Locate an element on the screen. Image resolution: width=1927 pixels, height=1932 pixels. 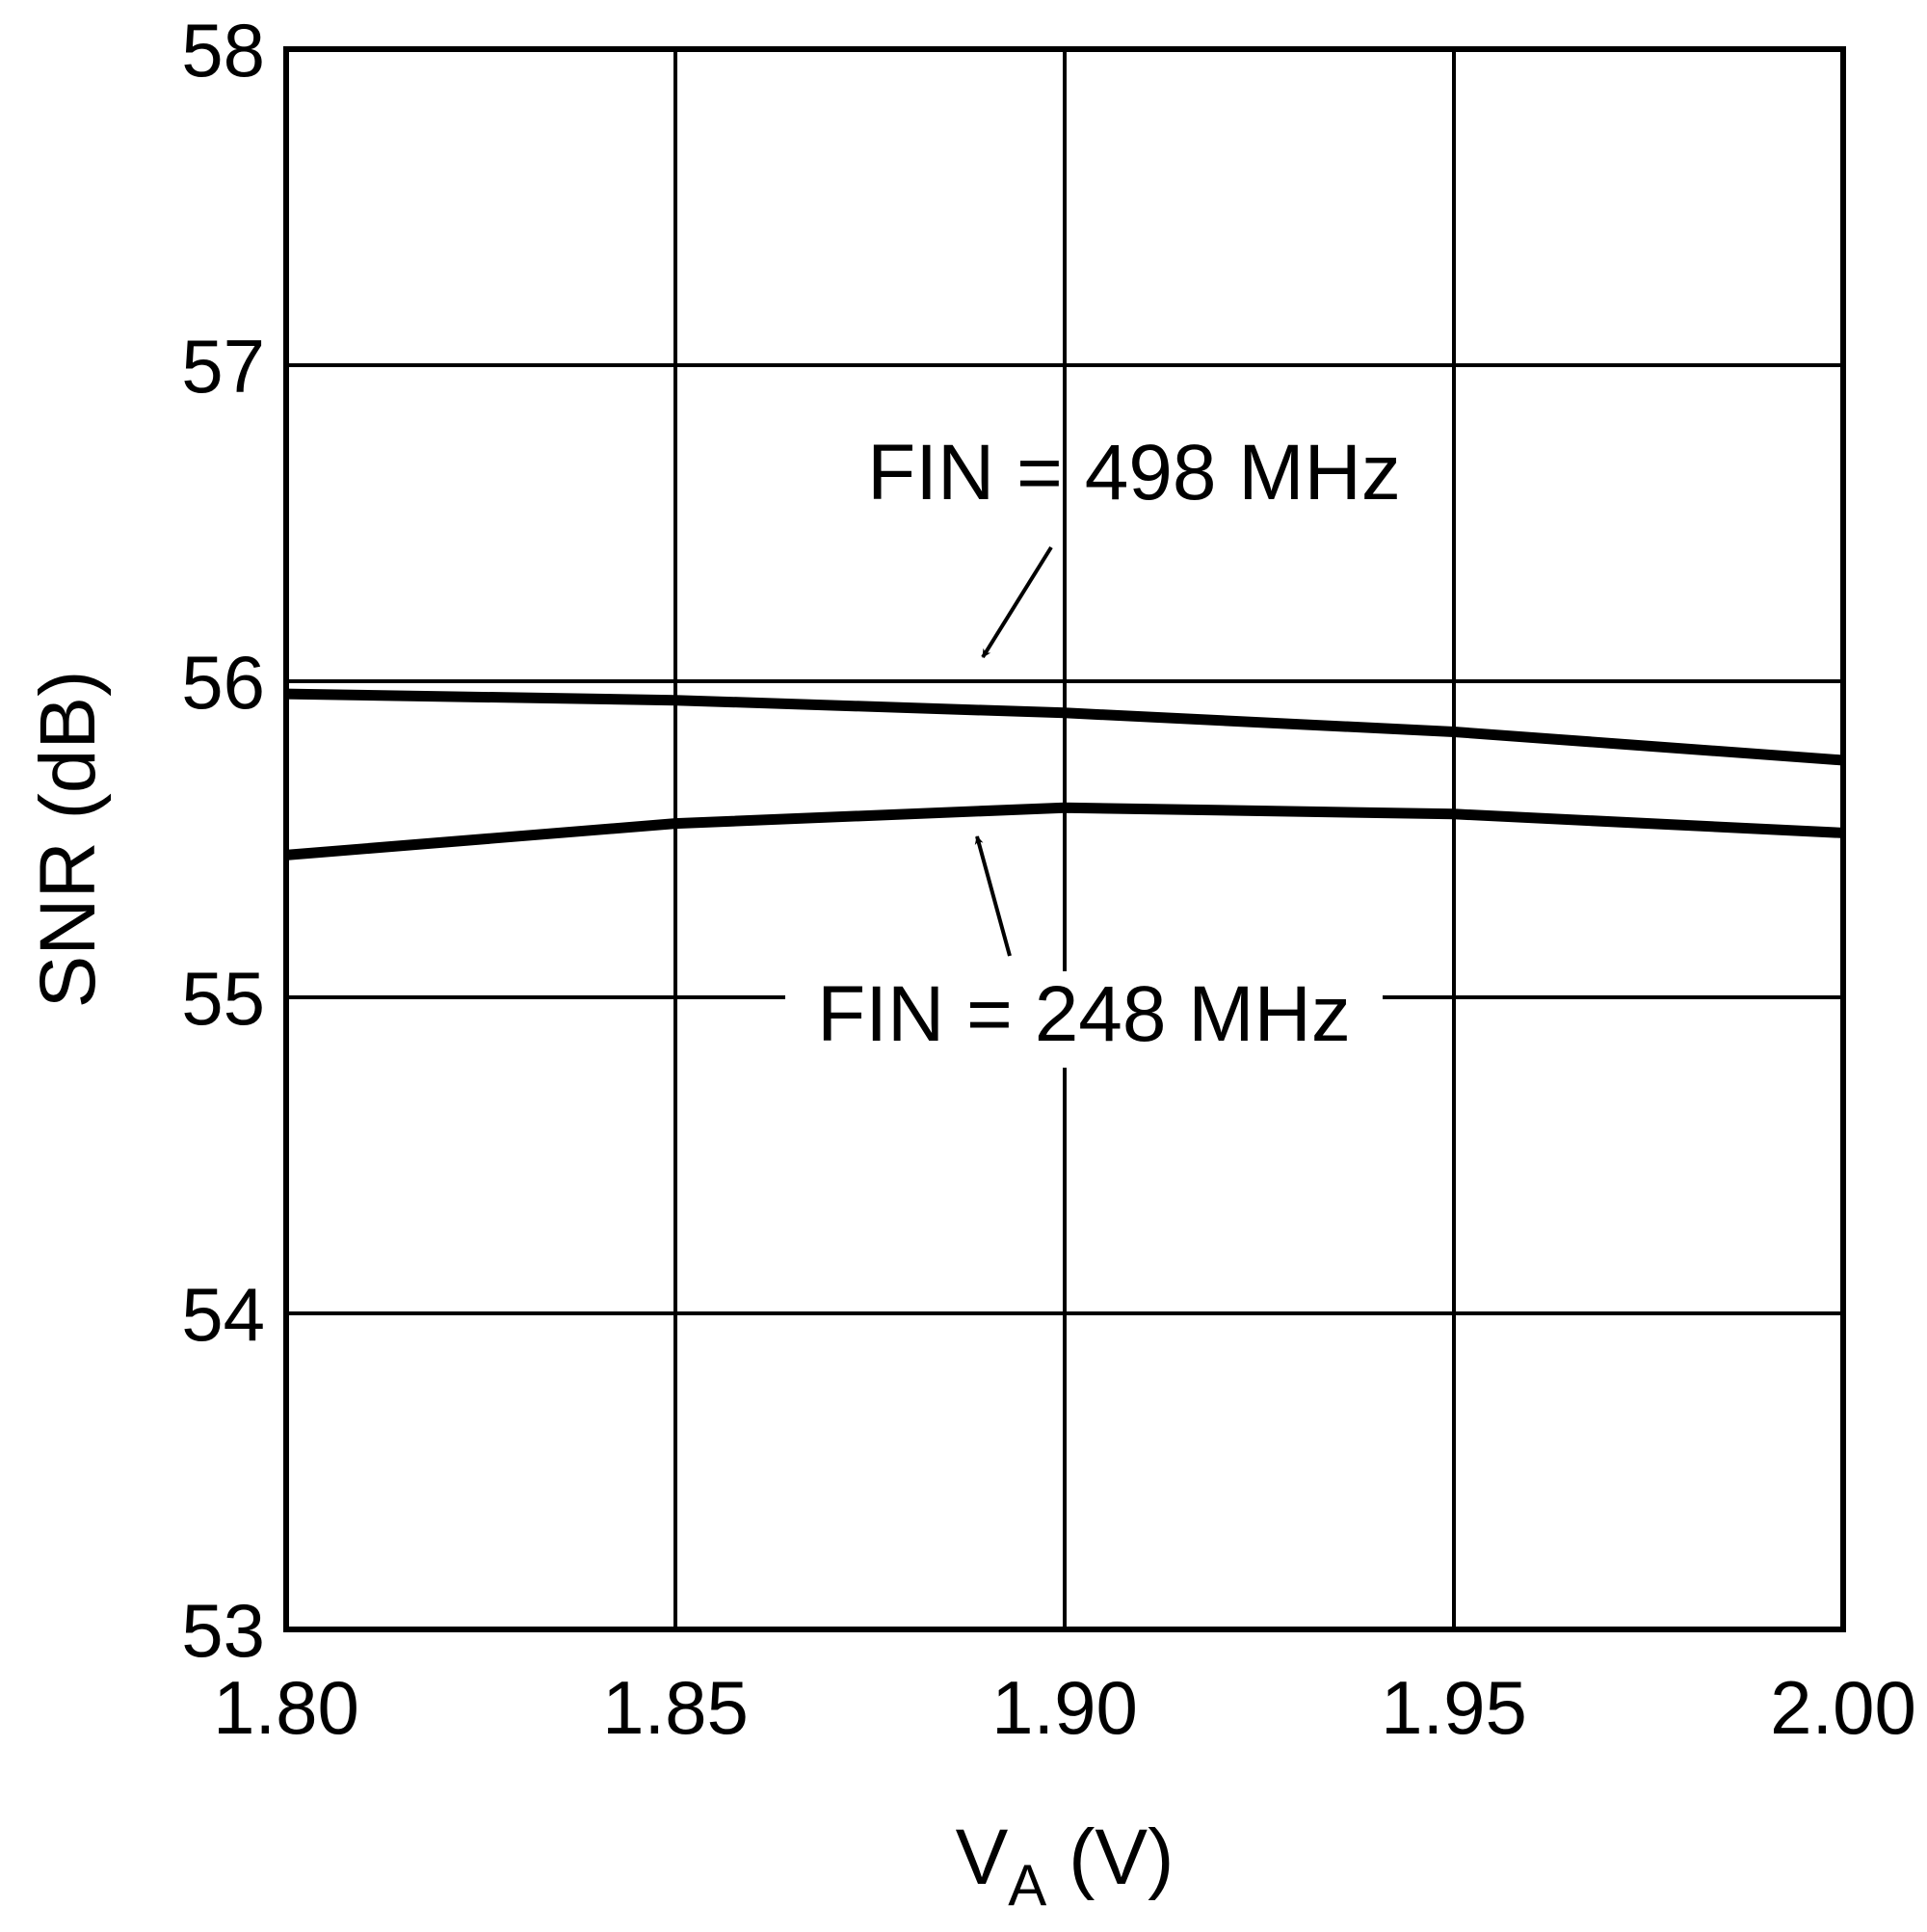
x-tick-label: 2.00 is located at coordinates (1843, 1707).